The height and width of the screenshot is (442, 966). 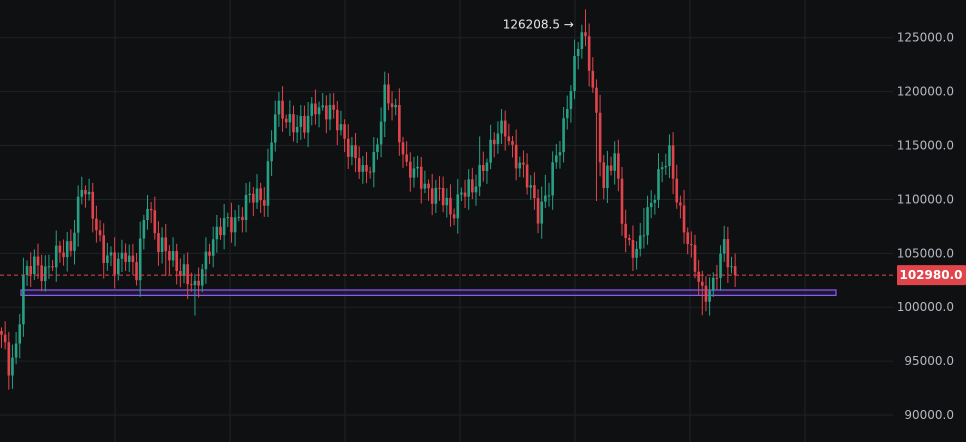 I want to click on support-zone-rect, so click(x=428, y=292).